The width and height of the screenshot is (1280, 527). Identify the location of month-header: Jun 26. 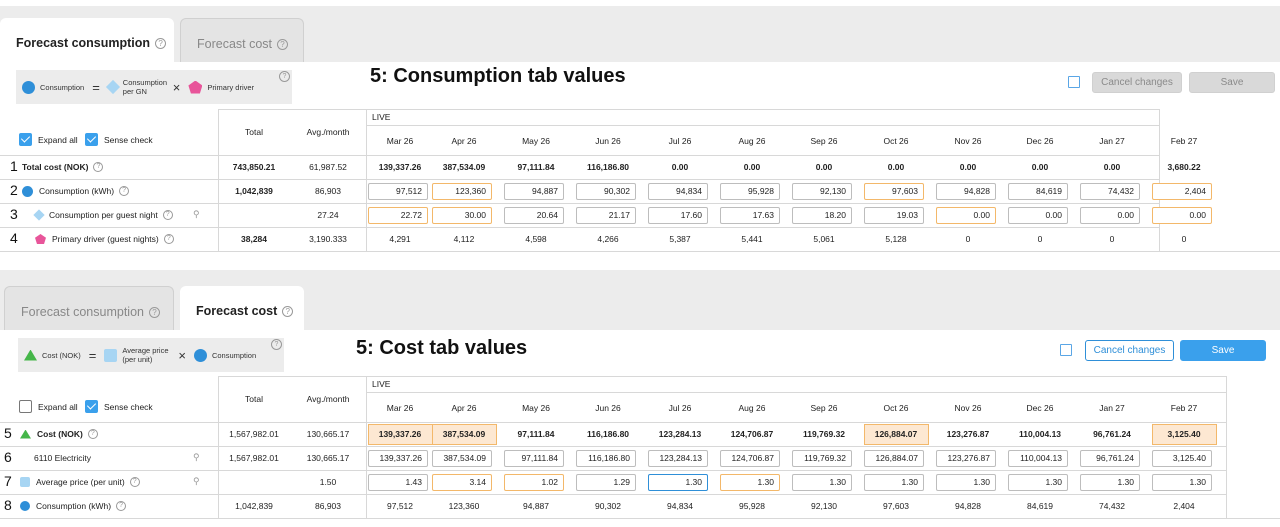
(608, 408).